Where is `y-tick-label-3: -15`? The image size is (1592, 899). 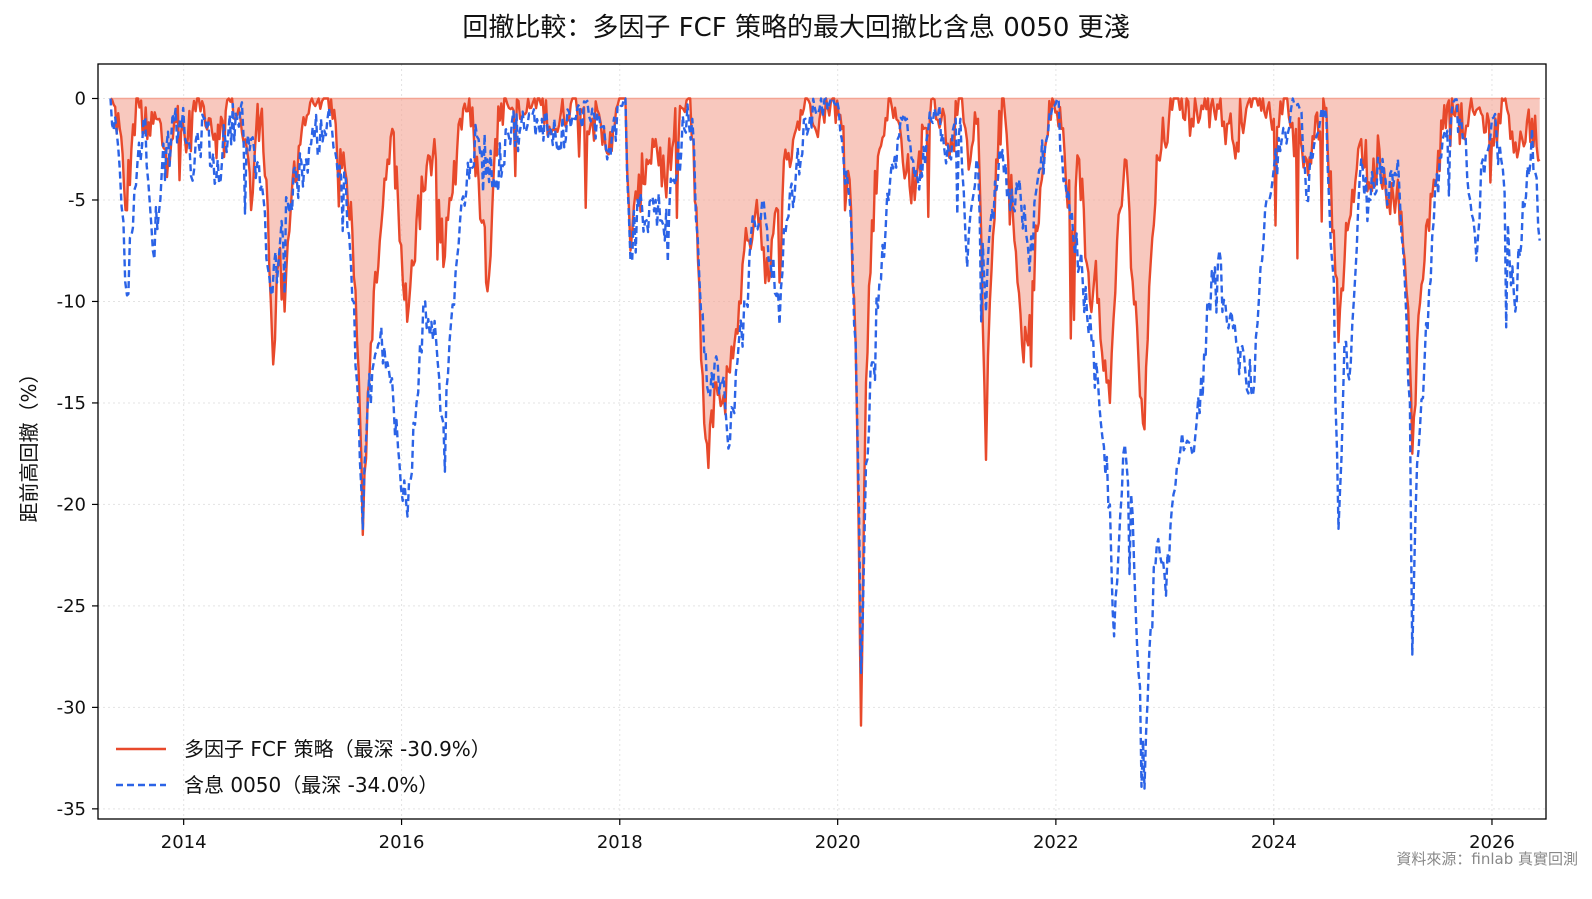 y-tick-label-3: -15 is located at coordinates (71, 403).